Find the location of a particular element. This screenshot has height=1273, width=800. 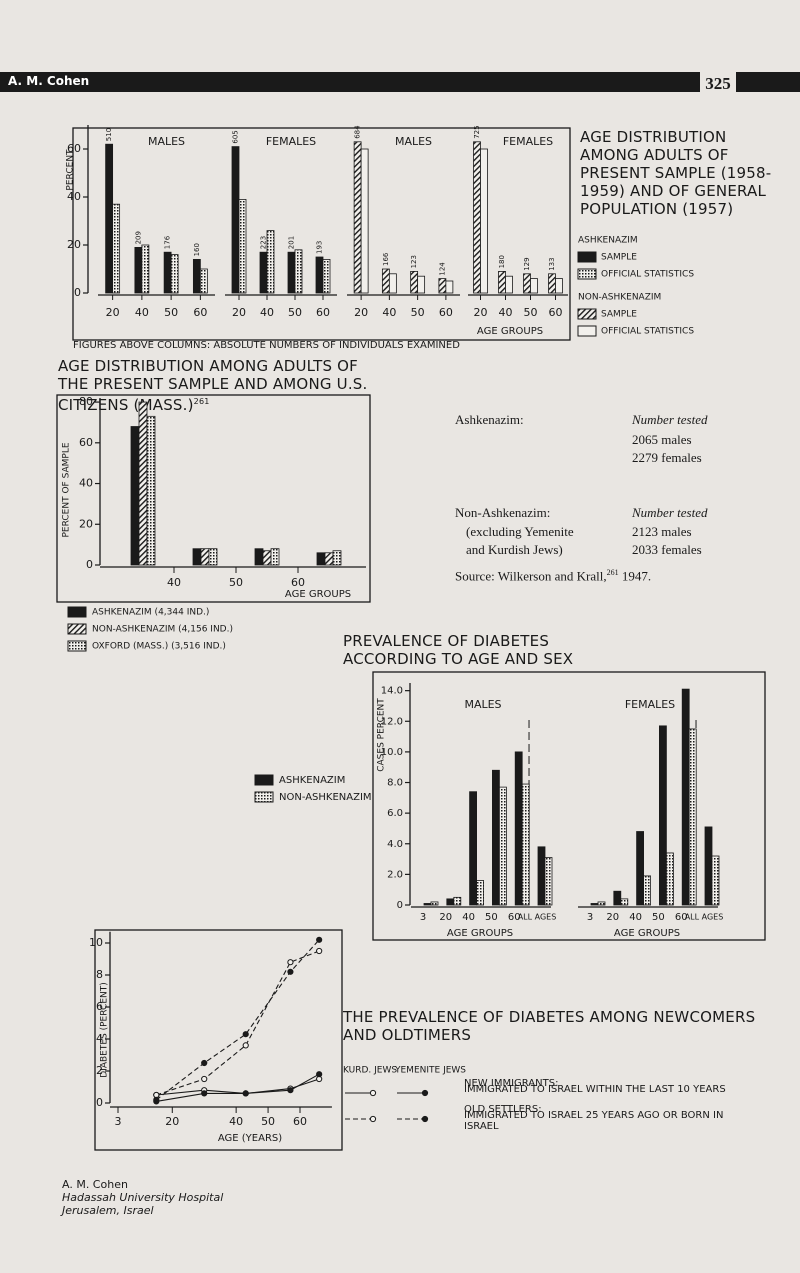

count-label: 510 is located at coordinates (109, 134).